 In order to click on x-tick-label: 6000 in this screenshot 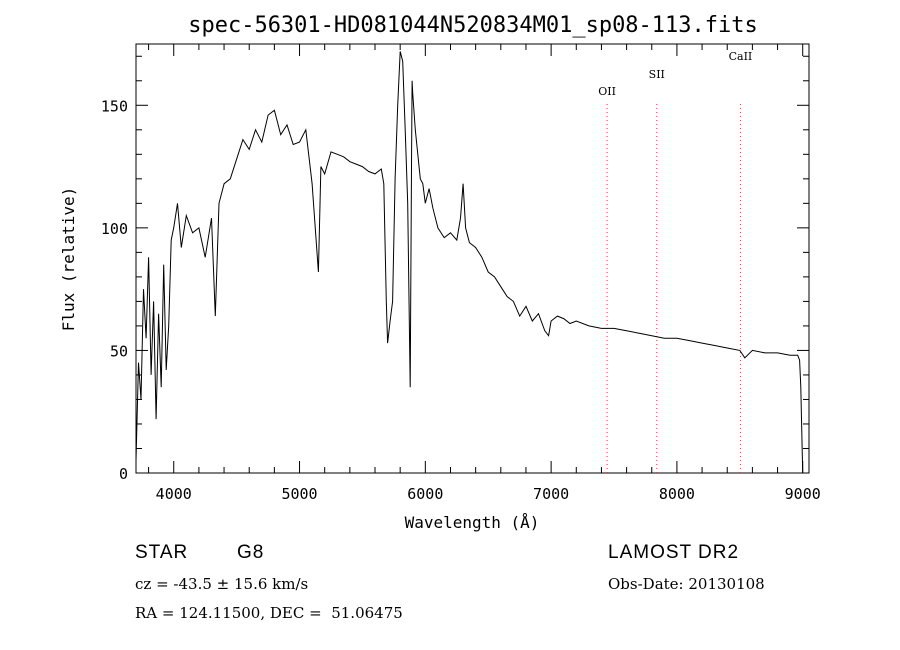, I will do `click(425, 494)`.